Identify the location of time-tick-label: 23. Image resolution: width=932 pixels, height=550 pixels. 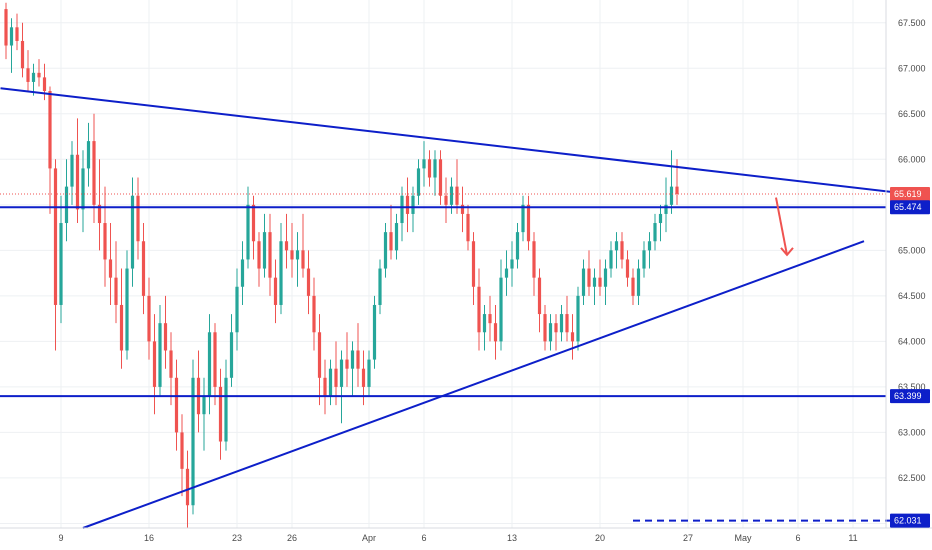
(237, 538).